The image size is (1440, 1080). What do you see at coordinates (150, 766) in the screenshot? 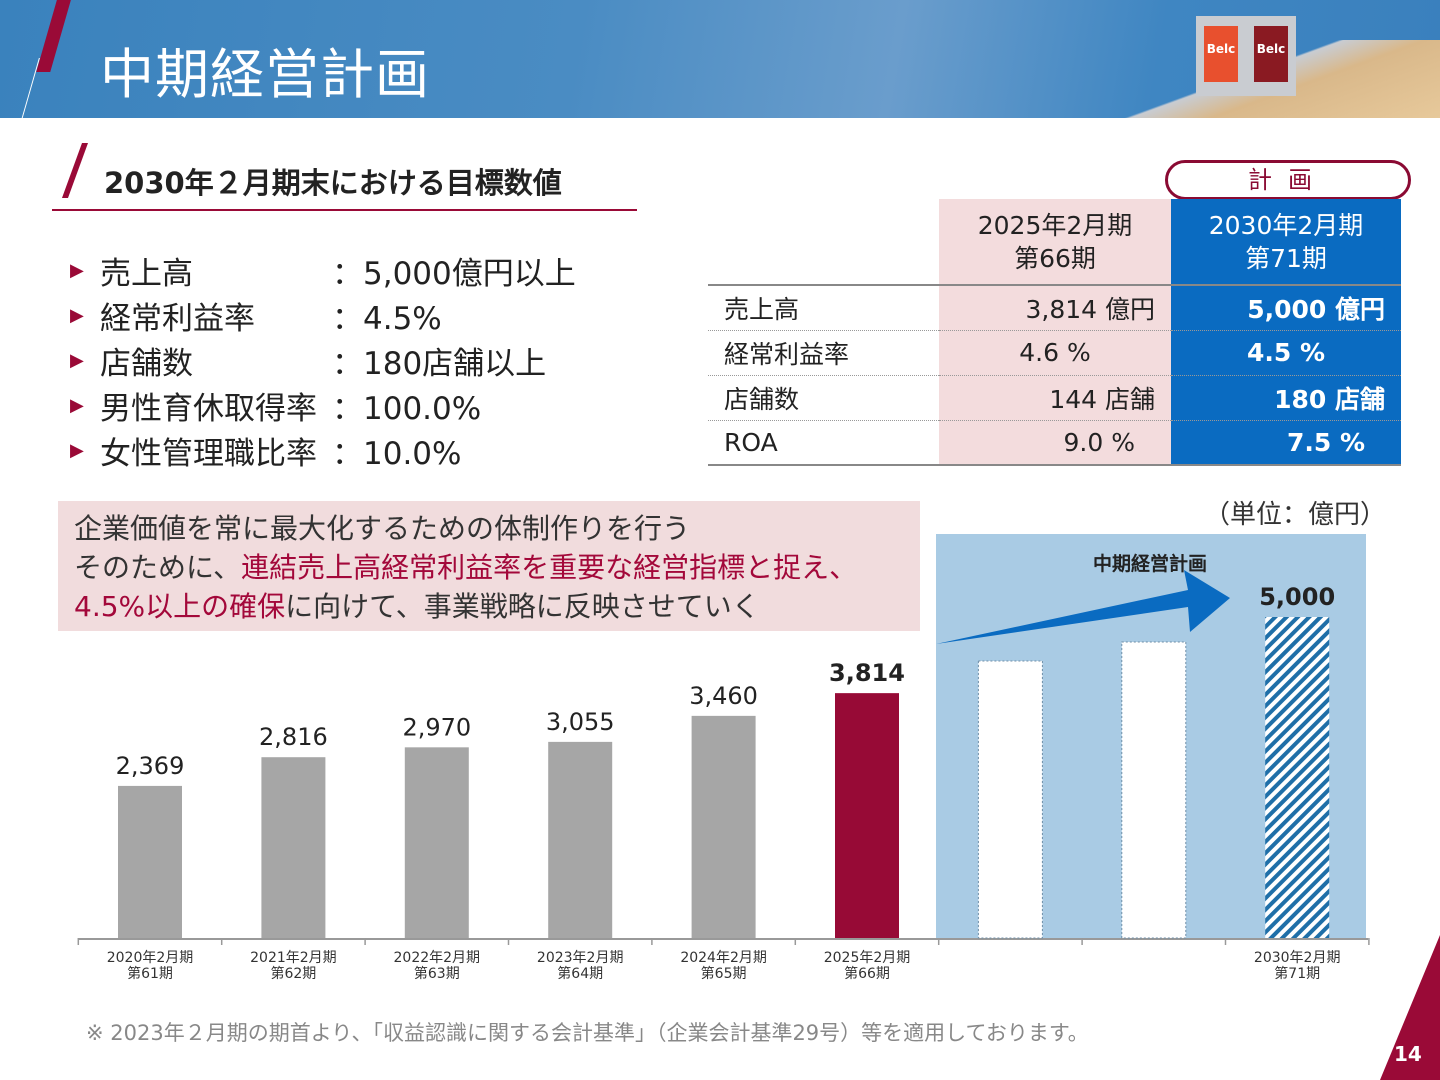
I see `data-label: 2,369` at bounding box center [150, 766].